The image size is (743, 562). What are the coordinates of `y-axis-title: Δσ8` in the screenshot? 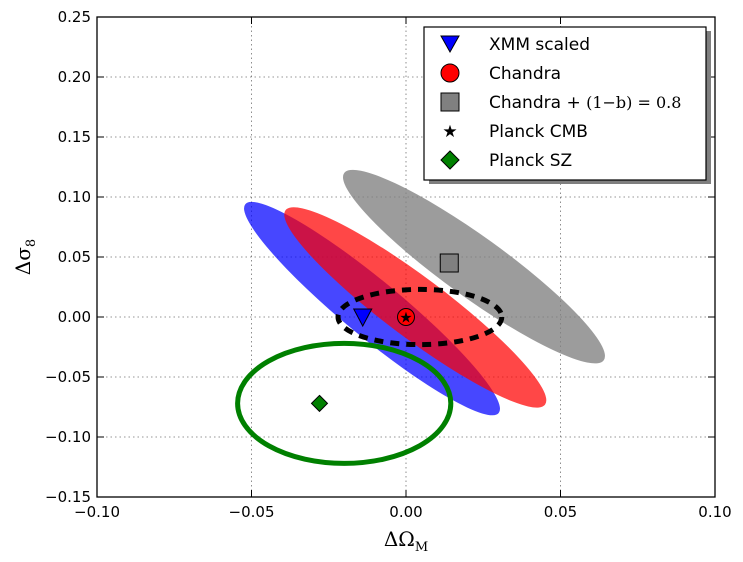 It's located at (25, 257).